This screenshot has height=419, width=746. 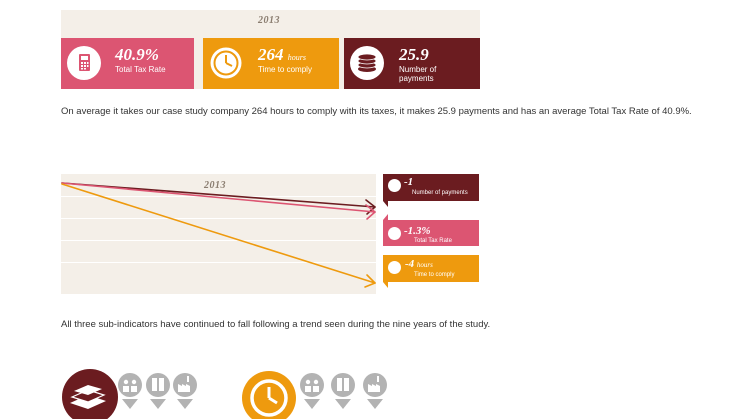 I want to click on tax-rate-change-badge: -1.3% Total Tax Rate, so click(x=431, y=233).